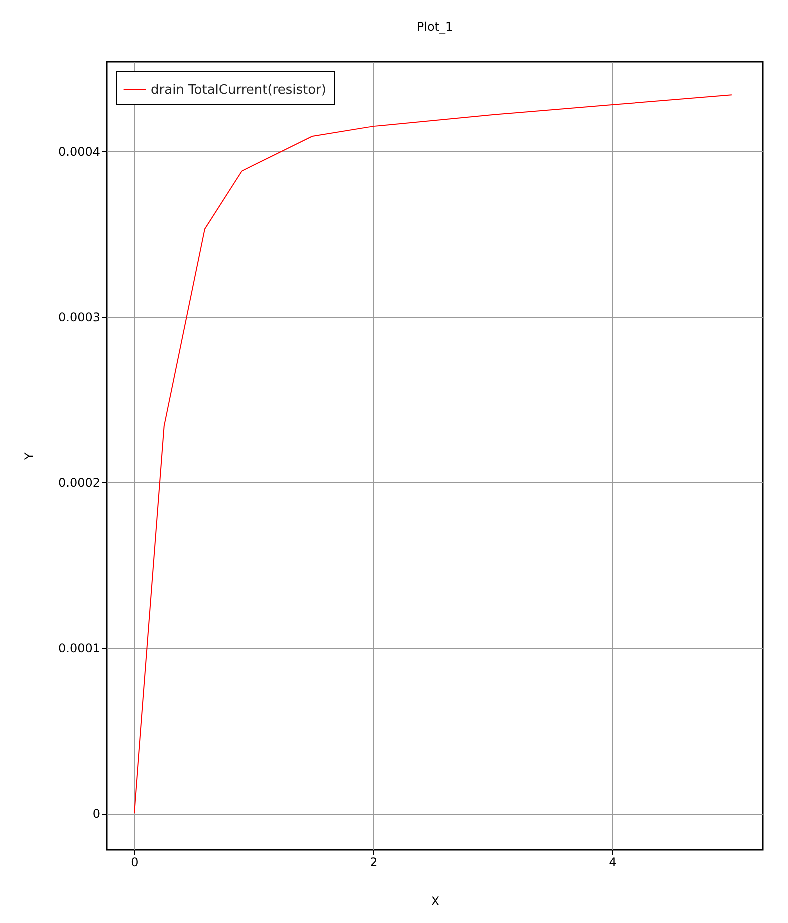  Describe the element at coordinates (435, 901) in the screenshot. I see `x-axis-title: X` at that location.